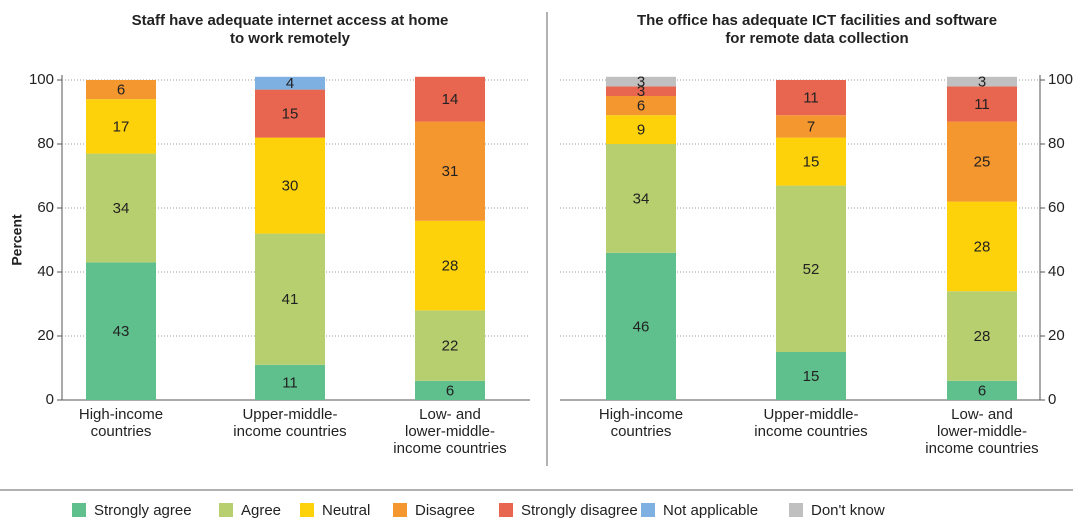  I want to click on legend-label: Agree, so click(261, 510).